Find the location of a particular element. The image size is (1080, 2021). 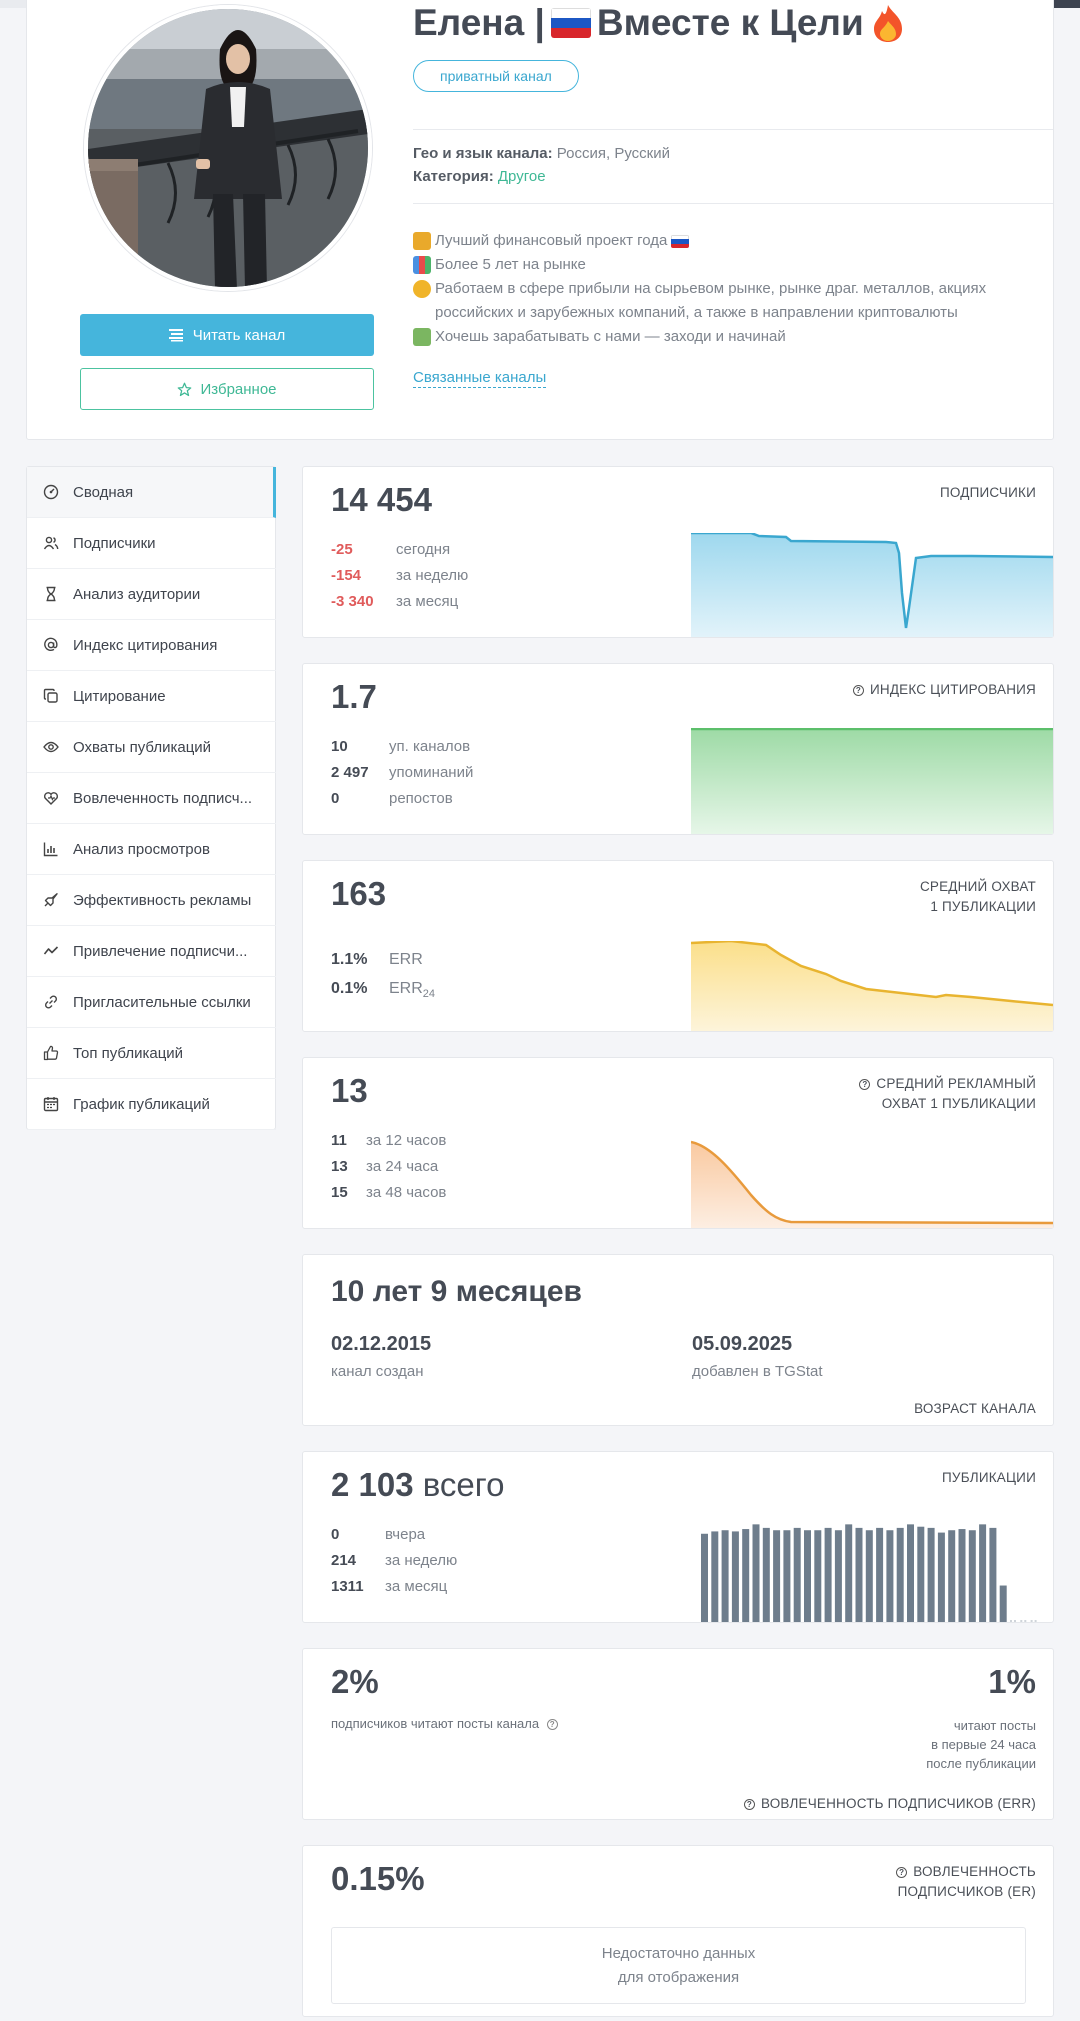

stat-row-text: за месяц is located at coordinates (416, 1586).